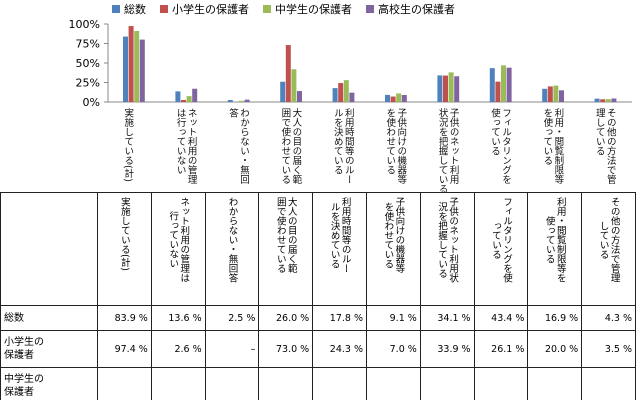 The height and width of the screenshot is (400, 640). Describe the element at coordinates (339, 235) in the screenshot. I see `column-header-text: 利用時間等のルー ルを決めている` at that location.